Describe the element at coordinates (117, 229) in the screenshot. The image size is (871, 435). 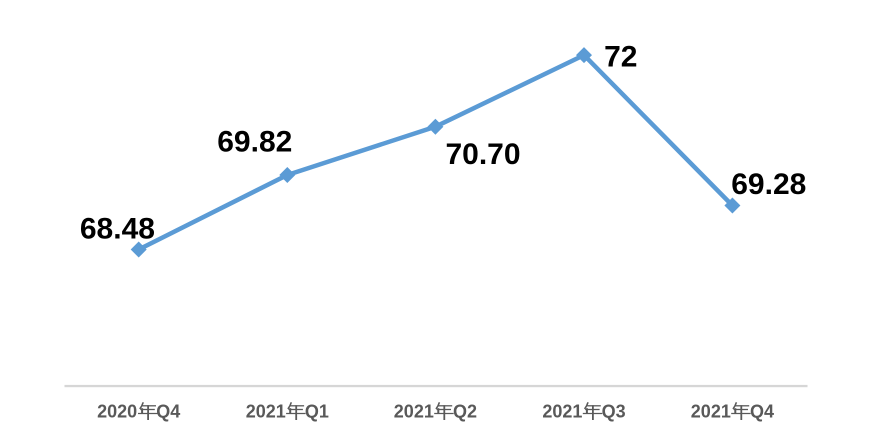
I see `svg-text: 68.48` at that location.